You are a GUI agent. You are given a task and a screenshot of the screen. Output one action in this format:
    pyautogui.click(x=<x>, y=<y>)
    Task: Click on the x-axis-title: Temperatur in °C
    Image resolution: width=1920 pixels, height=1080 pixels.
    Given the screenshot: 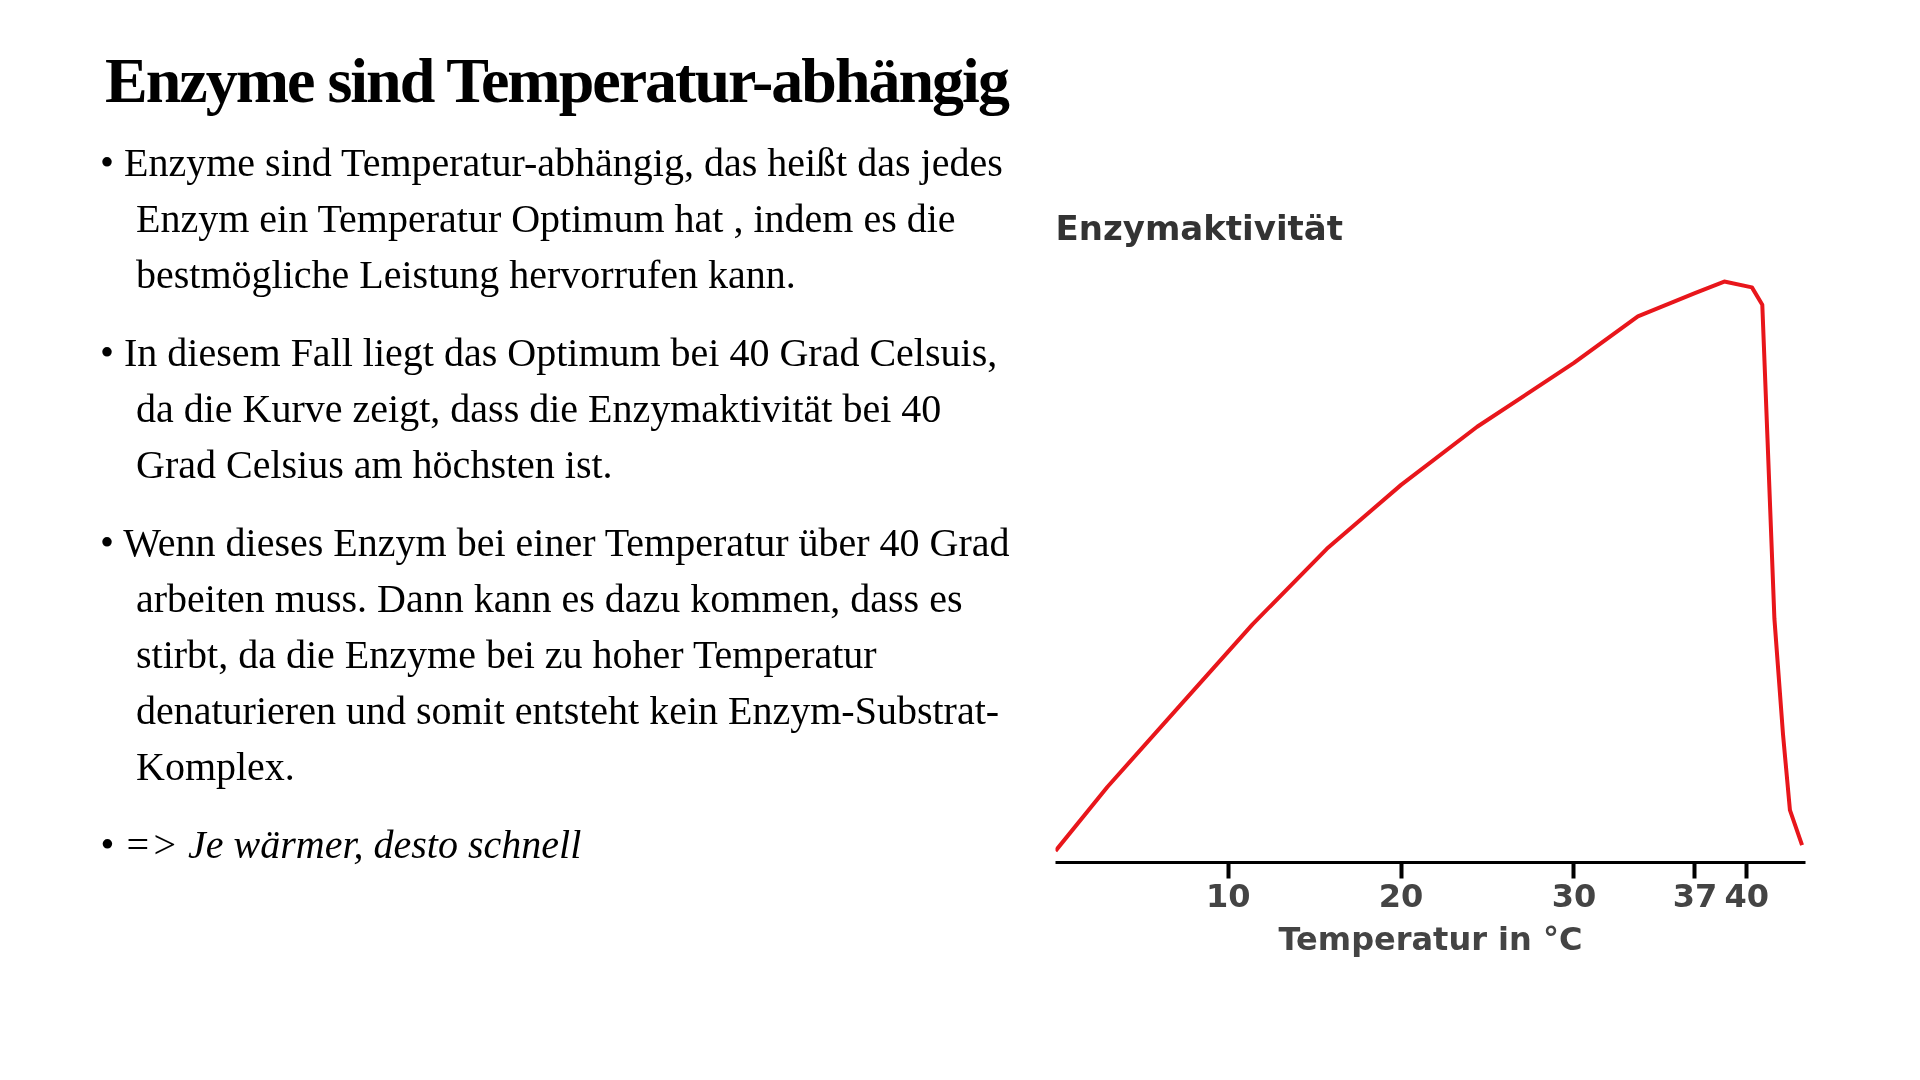 What is the action you would take?
    pyautogui.click(x=1430, y=938)
    